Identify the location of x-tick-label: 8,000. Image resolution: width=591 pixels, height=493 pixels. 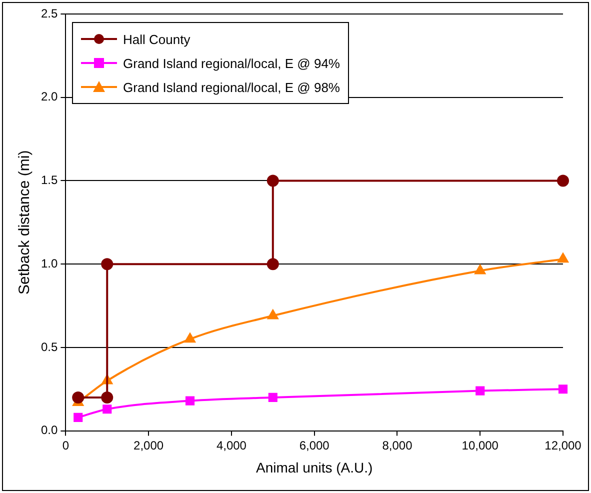
(397, 445).